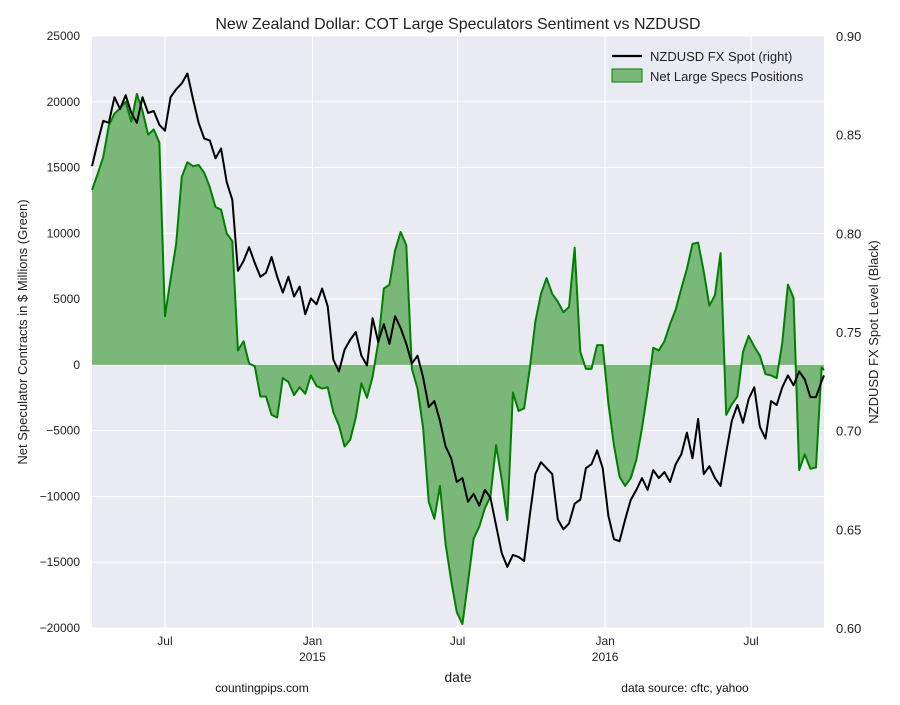 The image size is (900, 705). Describe the element at coordinates (727, 76) in the screenshot. I see `legend-area-label: Net Large Specs Positions` at that location.